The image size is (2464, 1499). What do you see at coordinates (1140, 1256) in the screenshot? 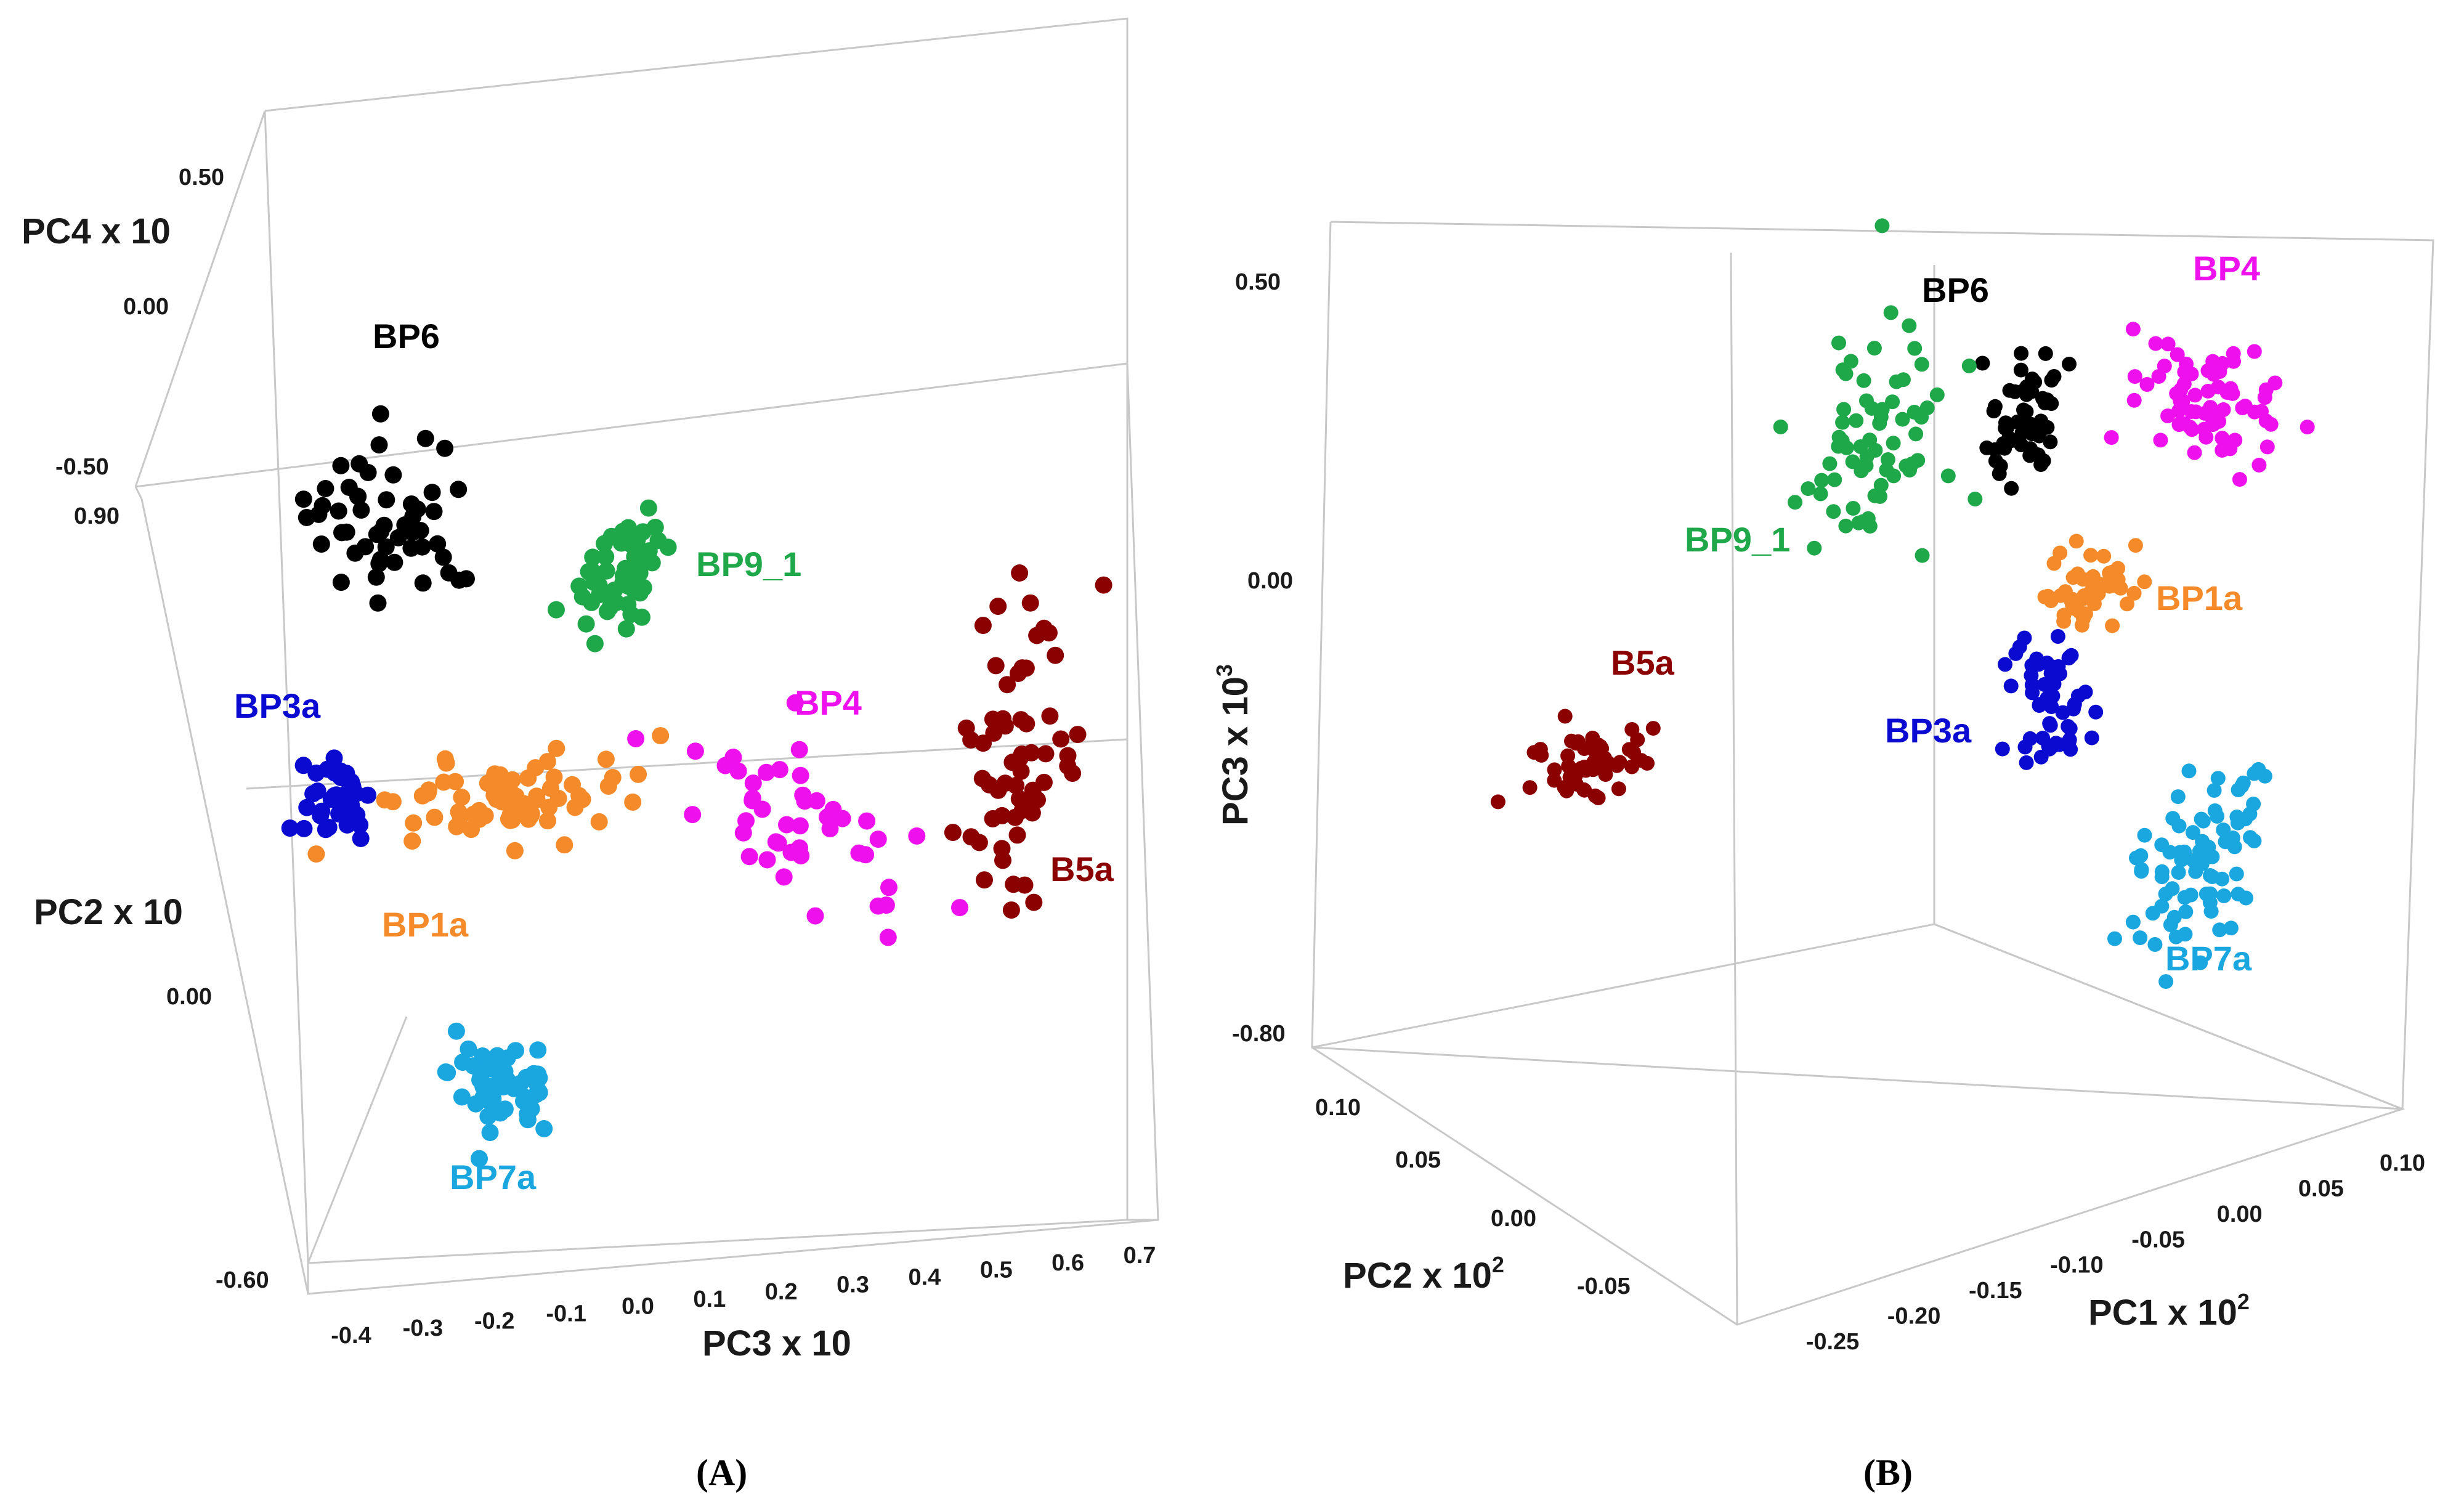
I see `a-x-tick-11: 0.7` at bounding box center [1140, 1256].